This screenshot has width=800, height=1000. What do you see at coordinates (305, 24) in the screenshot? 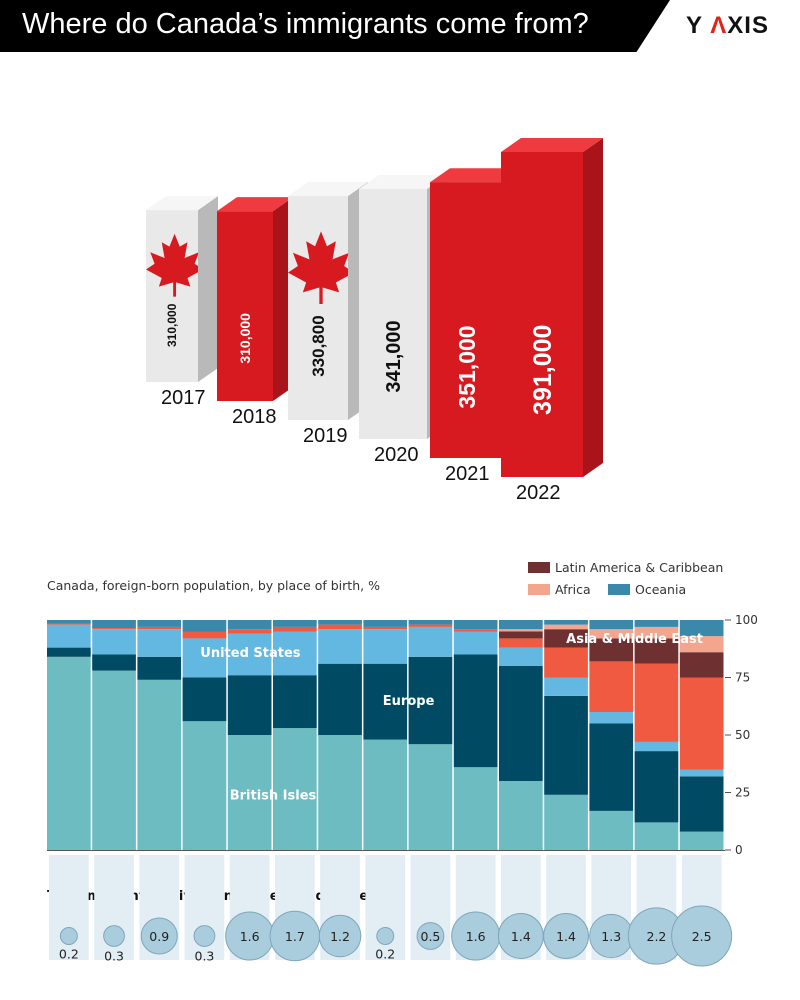
I see `page-title: Where do Canada’s immigrants come from?` at bounding box center [305, 24].